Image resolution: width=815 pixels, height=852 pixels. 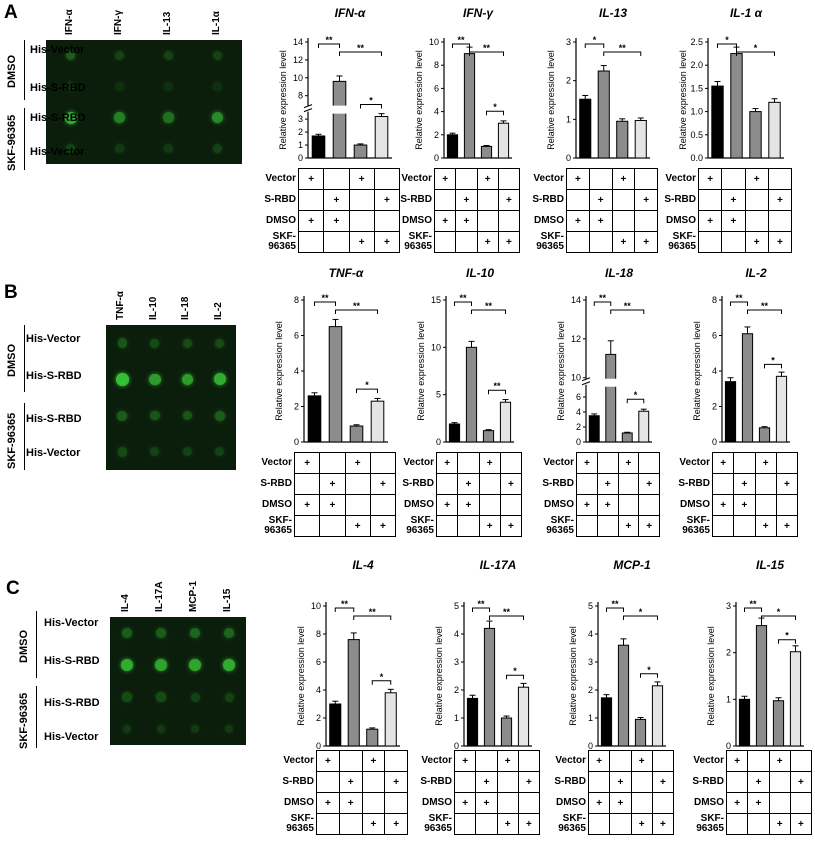 What do you see at coordinates (632, 565) in the screenshot?
I see `chart-title: MCP-1` at bounding box center [632, 565].